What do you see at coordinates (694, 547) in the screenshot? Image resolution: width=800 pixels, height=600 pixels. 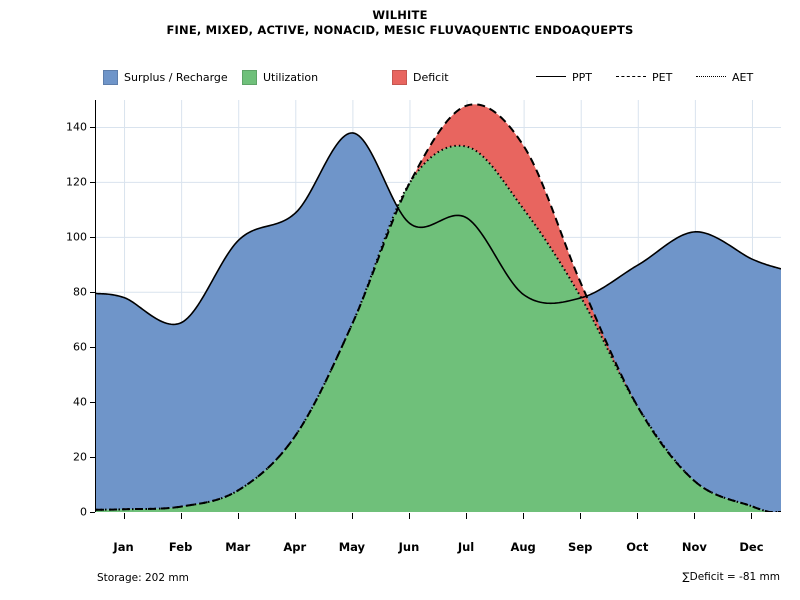 I see `x-tick-label: Nov` at bounding box center [694, 547].